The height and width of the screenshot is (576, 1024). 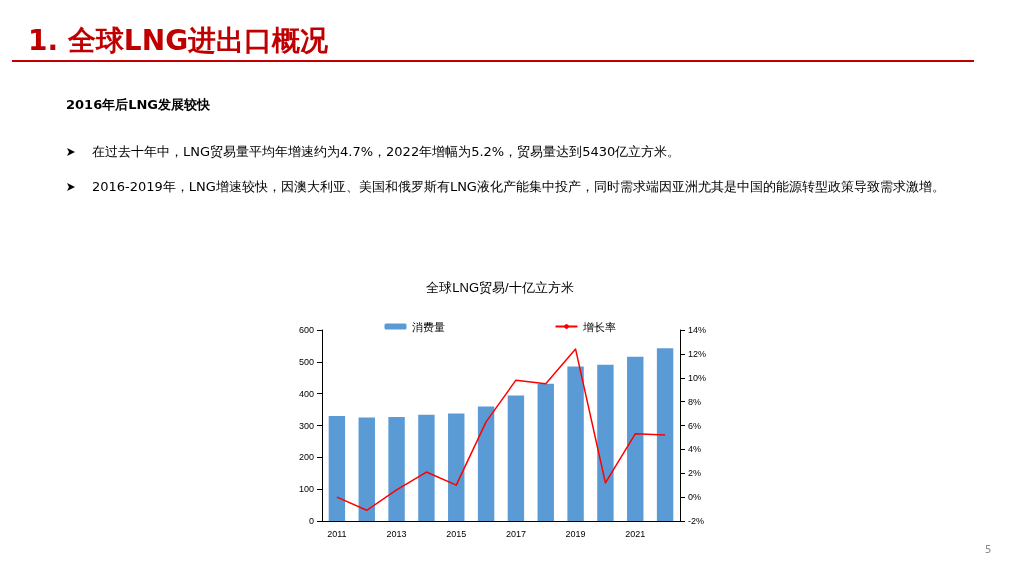 I want to click on y2-tick-label: 8%, so click(x=695, y=401).